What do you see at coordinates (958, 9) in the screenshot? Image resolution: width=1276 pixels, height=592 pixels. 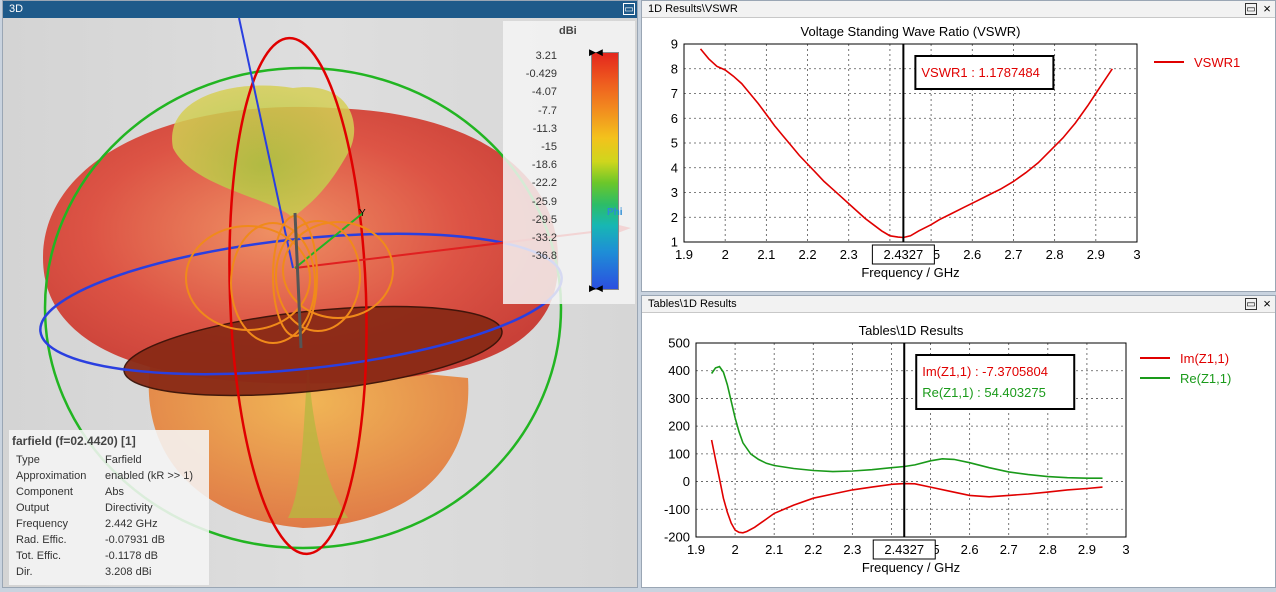 I see `pane-title-bar: 1D Results\VSWR ▭ ×` at bounding box center [958, 9].